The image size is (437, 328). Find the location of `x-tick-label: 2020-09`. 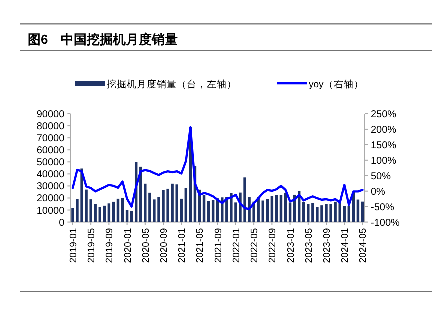

x-tick-label: 2020-09 is located at coordinates (164, 246).